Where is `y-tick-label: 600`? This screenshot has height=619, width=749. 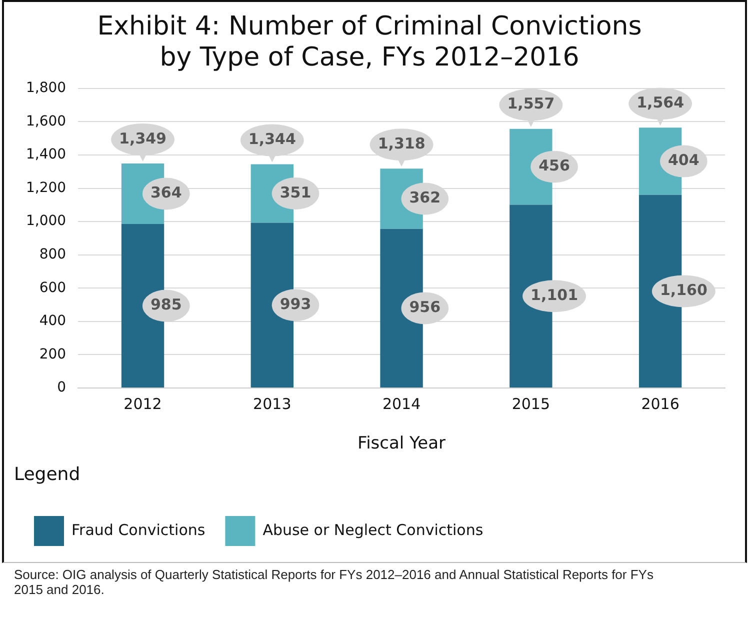 y-tick-label: 600 is located at coordinates (52, 288).